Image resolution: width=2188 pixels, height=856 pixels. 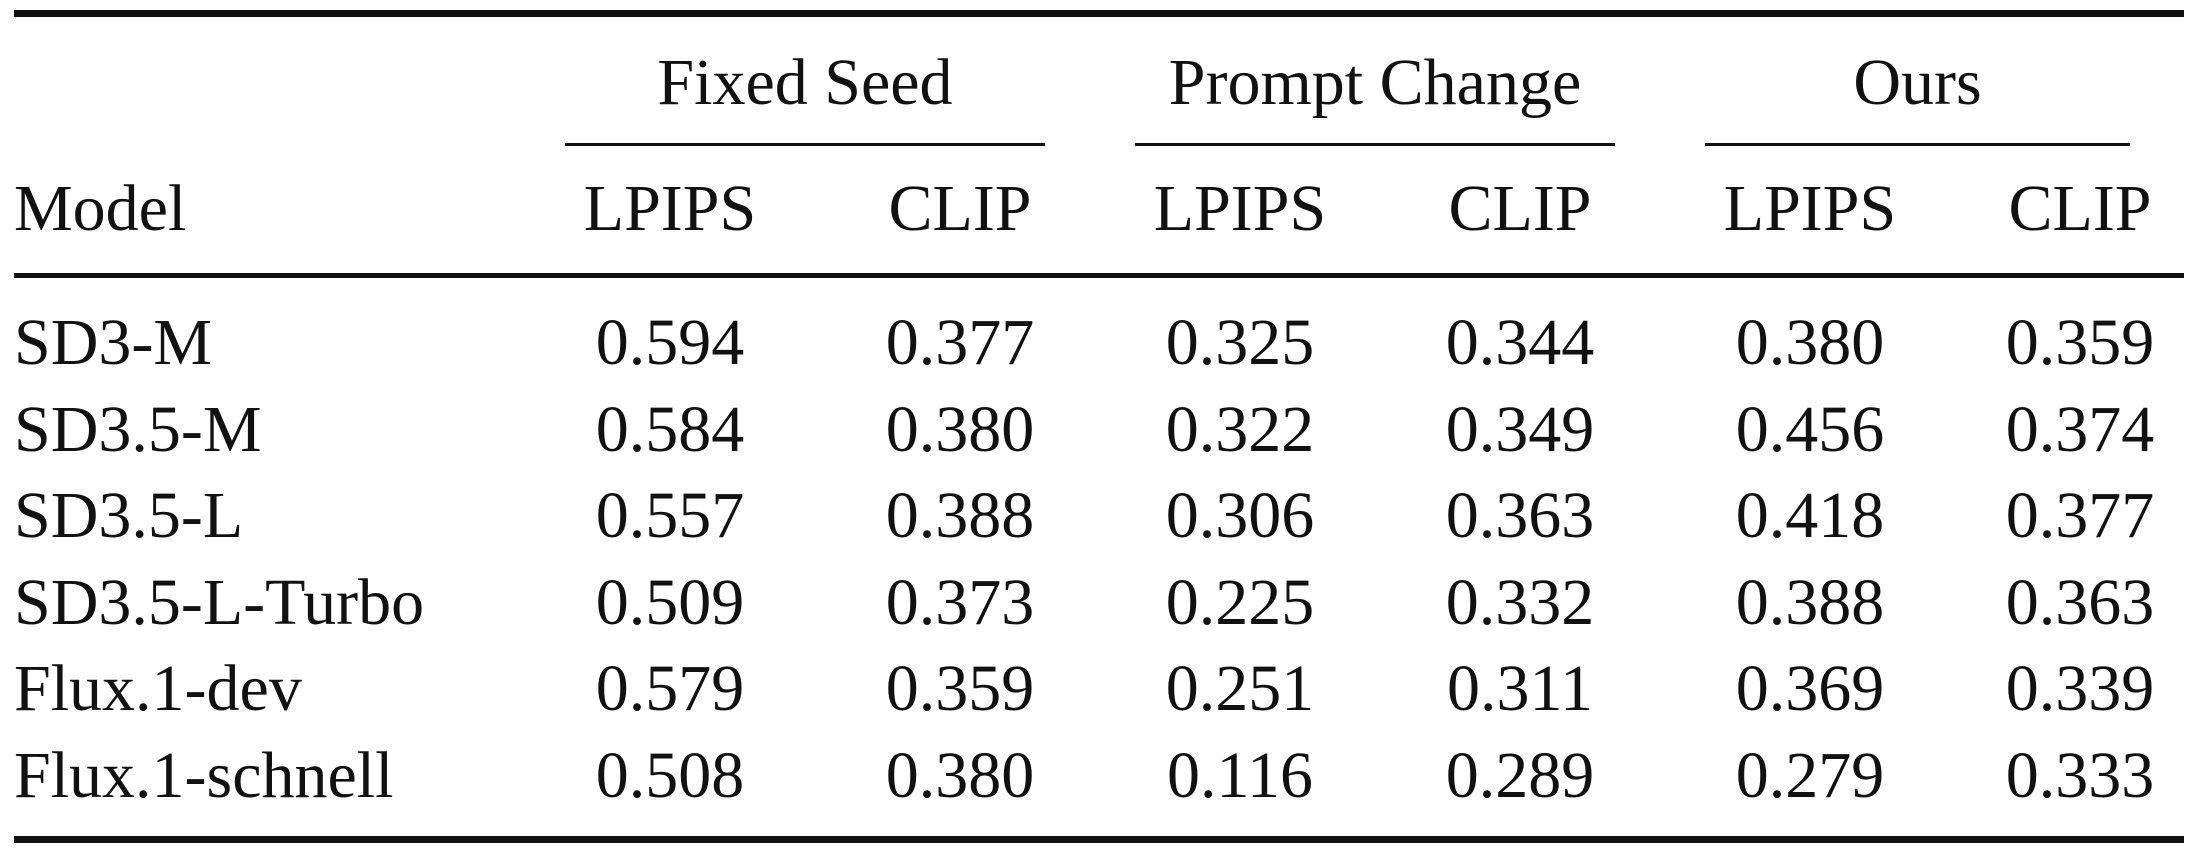 What do you see at coordinates (1375, 82) in the screenshot?
I see `group-header-prompt-change: Prompt Change` at bounding box center [1375, 82].